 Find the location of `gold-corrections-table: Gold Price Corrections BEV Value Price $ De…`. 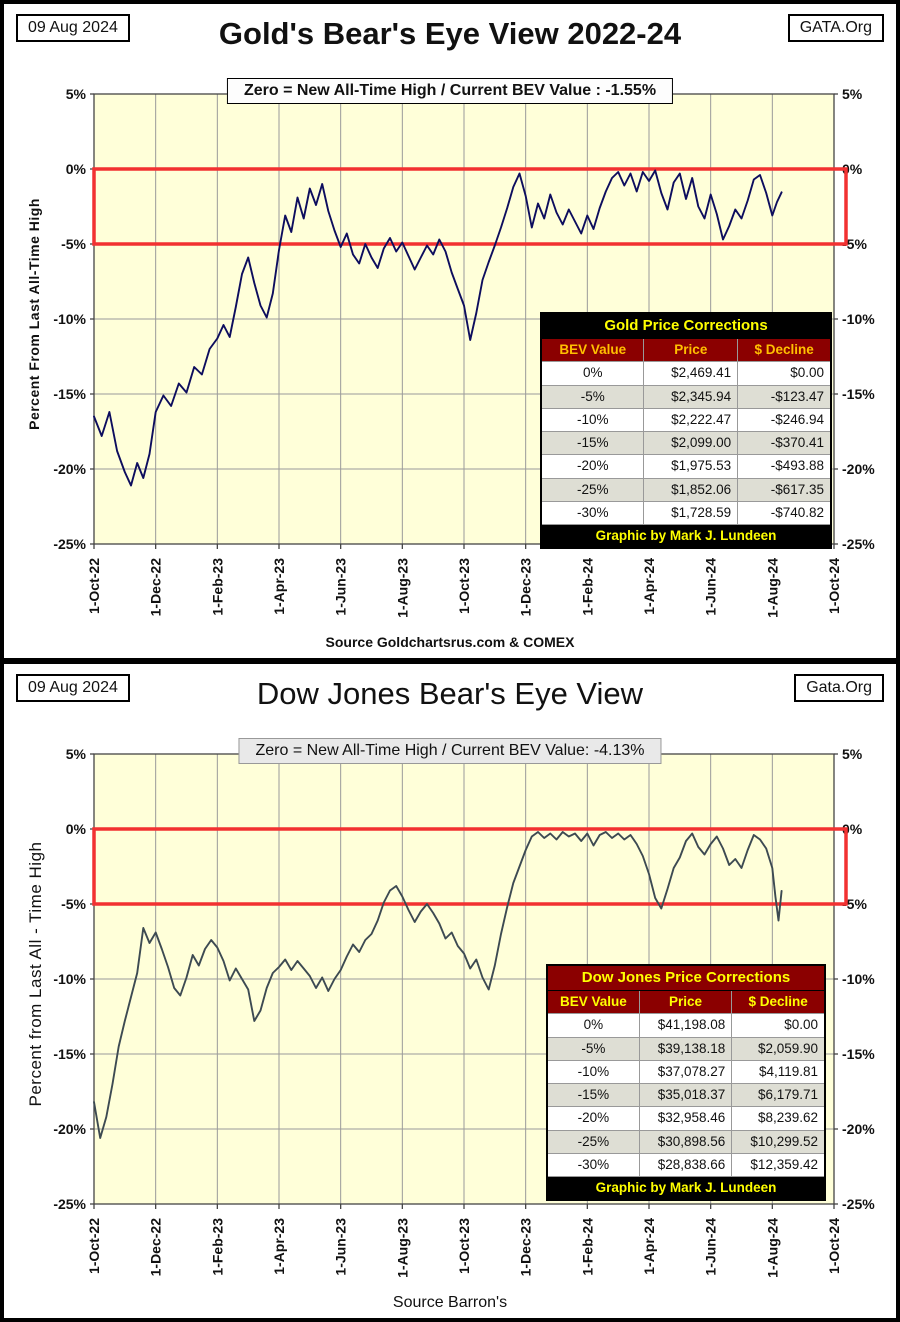

gold-corrections-table: Gold Price Corrections BEV Value Price $ De… is located at coordinates (686, 431).